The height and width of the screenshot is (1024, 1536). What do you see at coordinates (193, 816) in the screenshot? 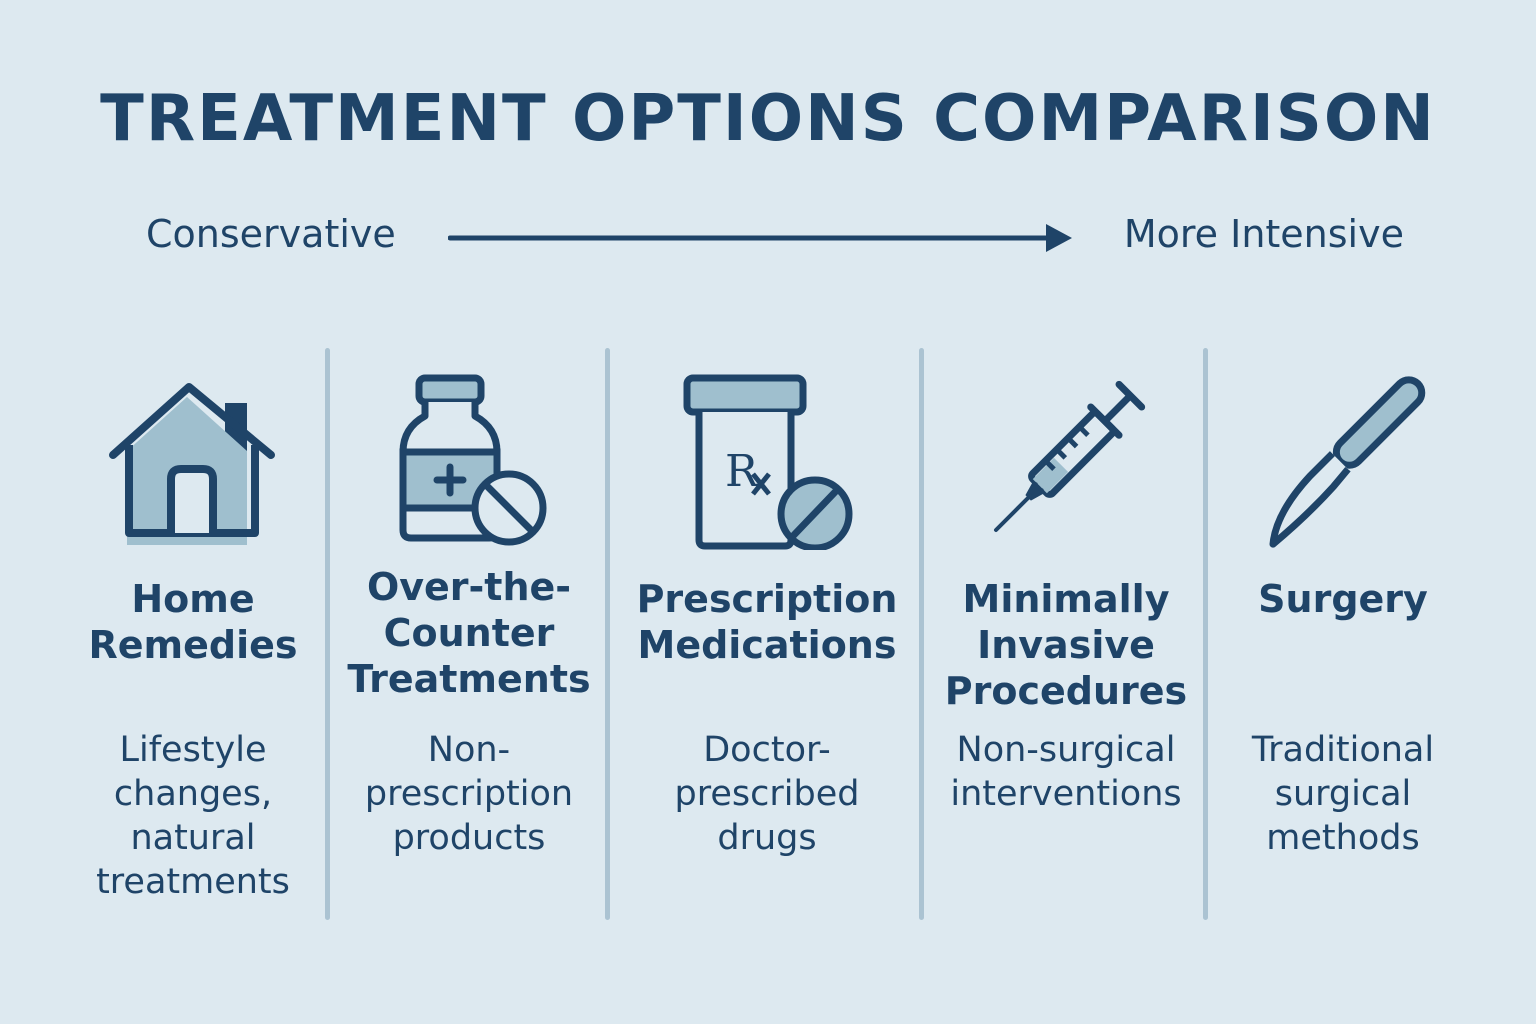
I see `option-description: Lifestyle changes, natural treatments` at bounding box center [193, 816].